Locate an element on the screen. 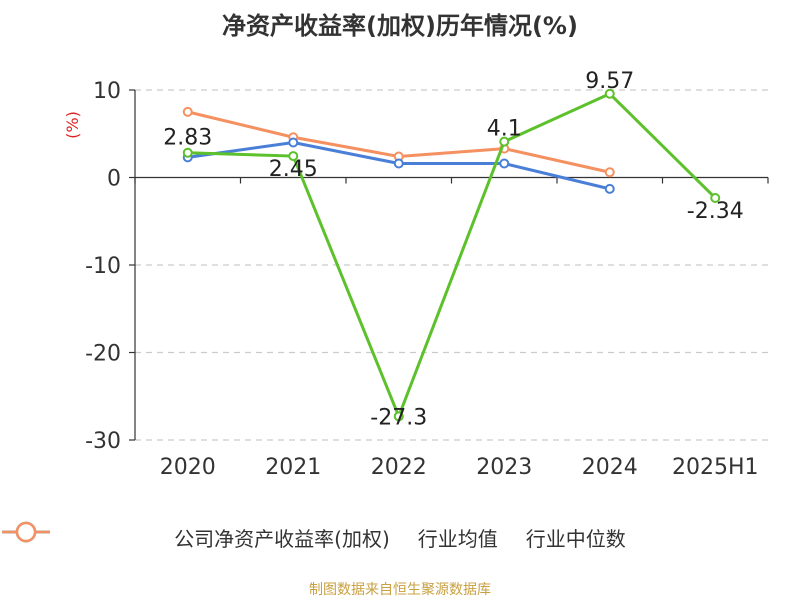 Image resolution: width=800 pixels, height=600 pixels. x-tick-label: 2023 is located at coordinates (504, 467).